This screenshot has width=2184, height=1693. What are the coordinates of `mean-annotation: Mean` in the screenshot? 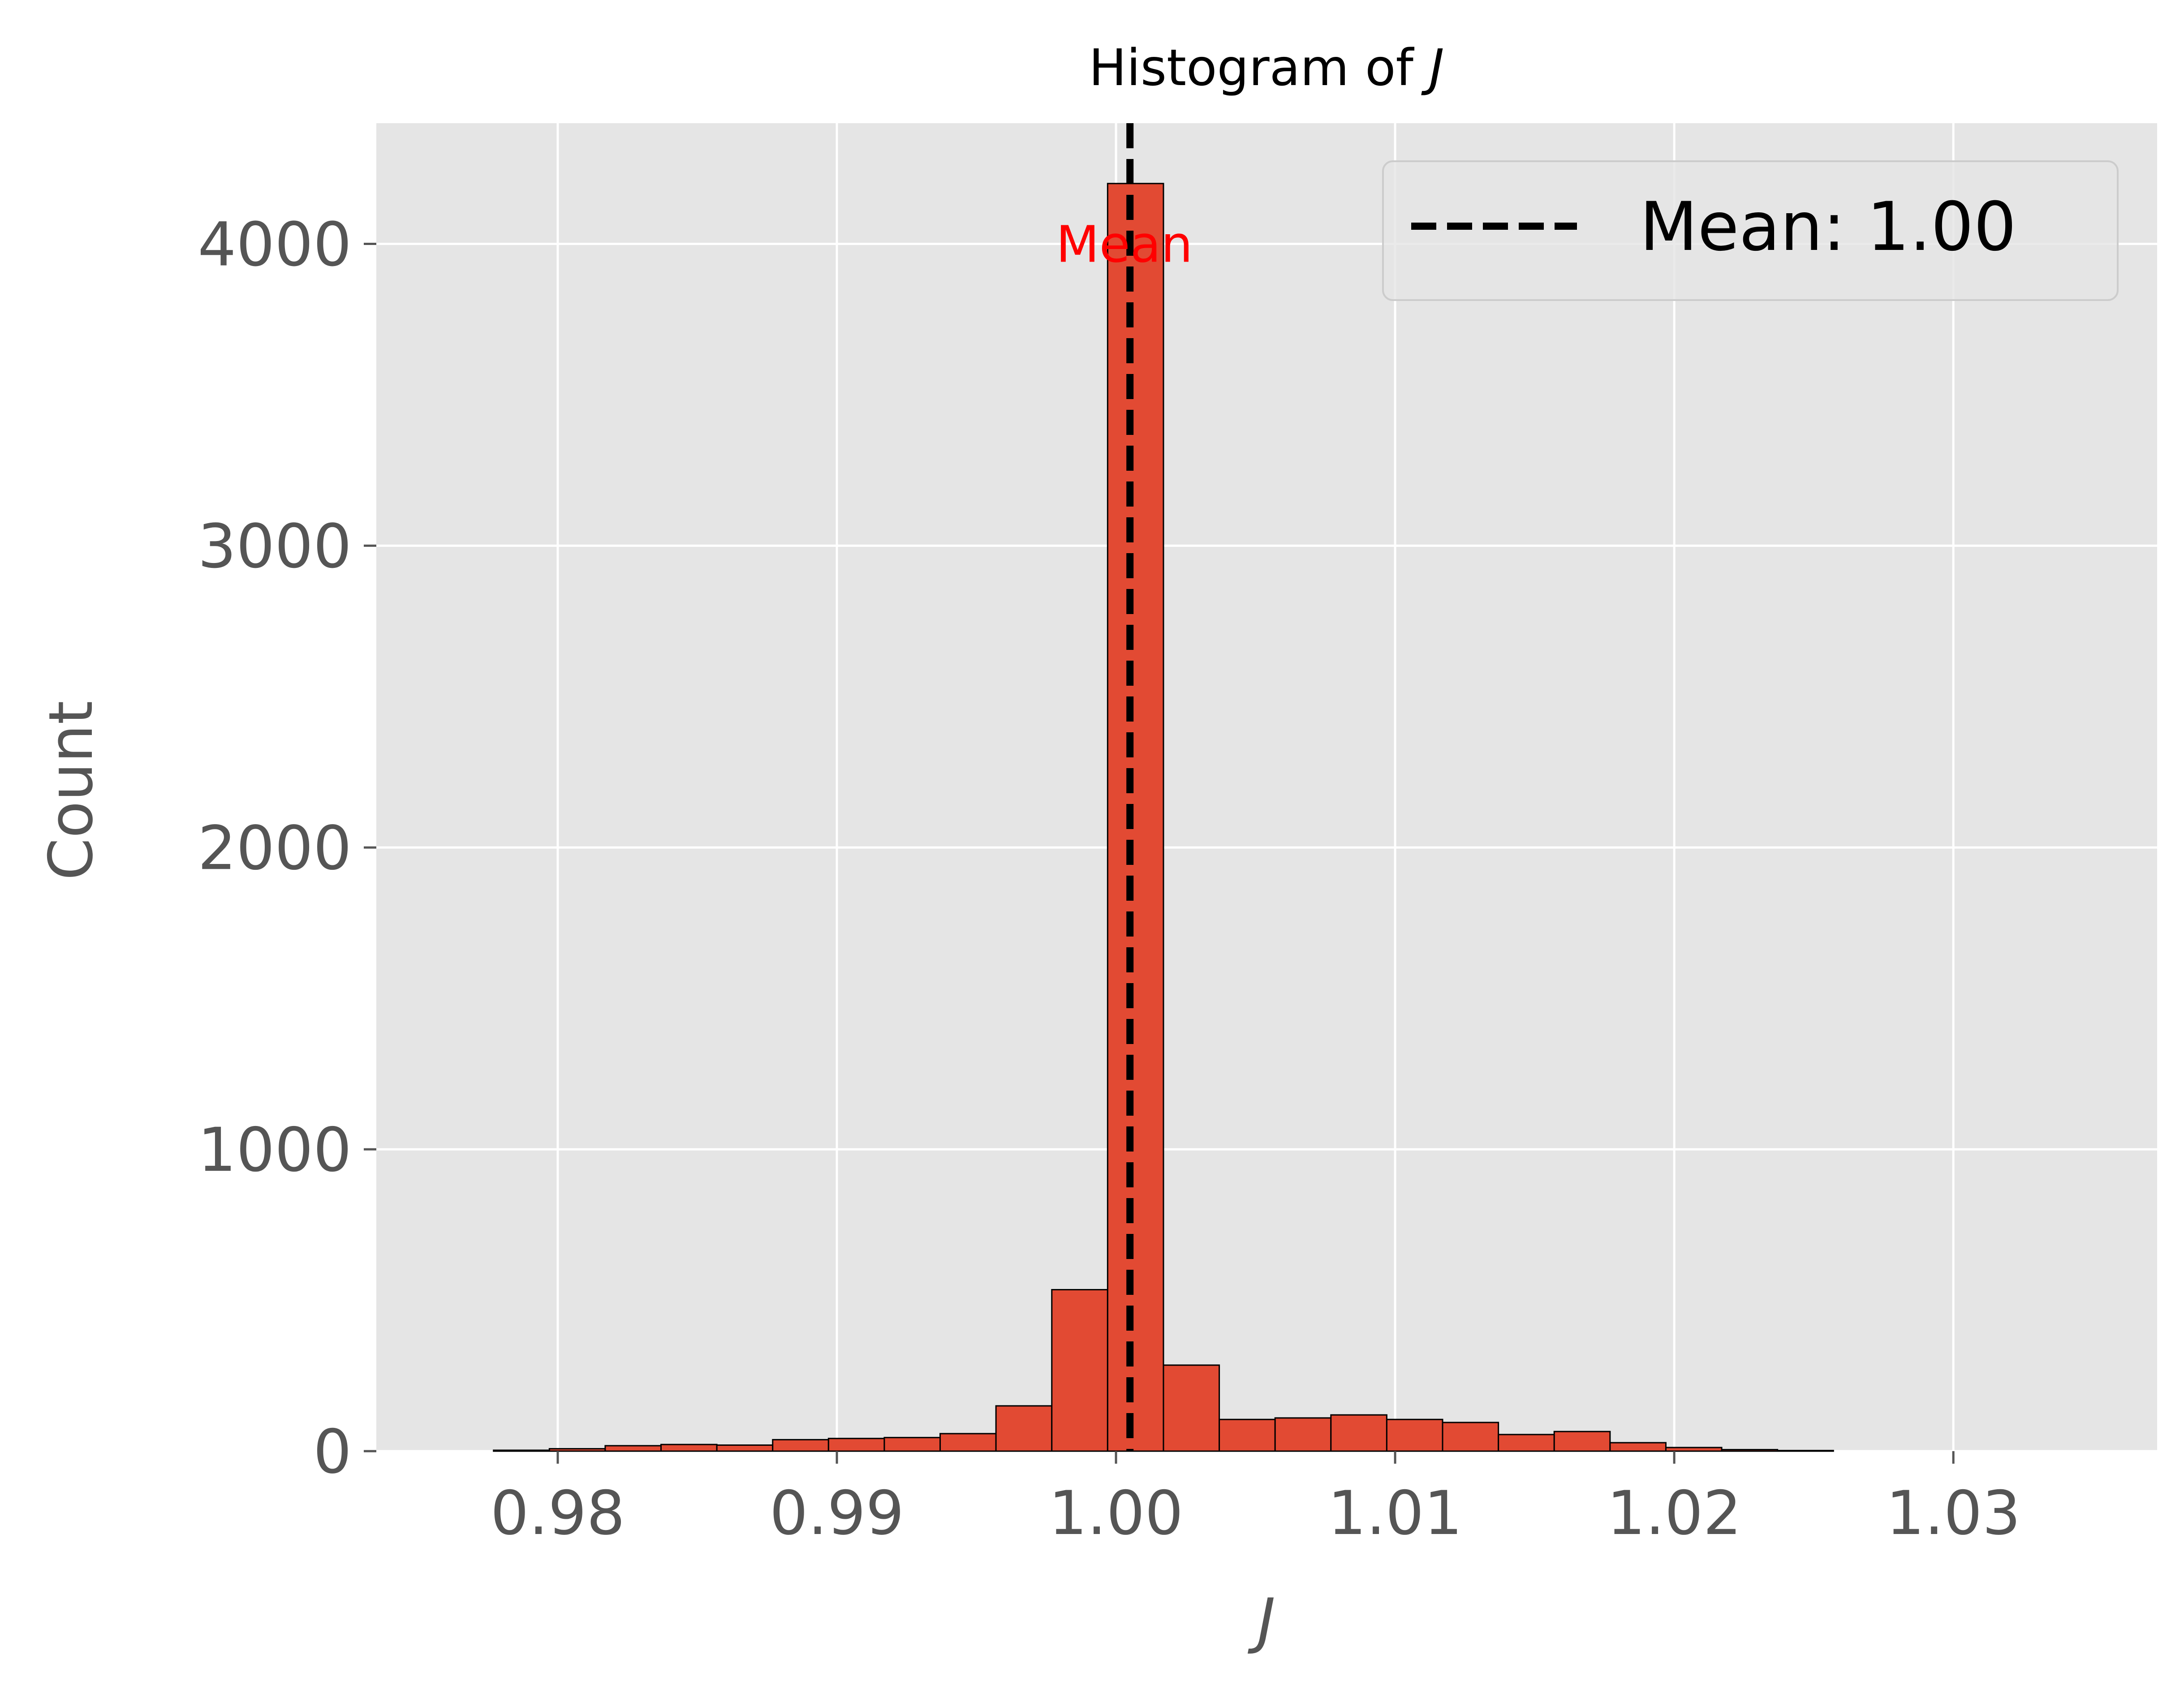 It's located at (1125, 245).